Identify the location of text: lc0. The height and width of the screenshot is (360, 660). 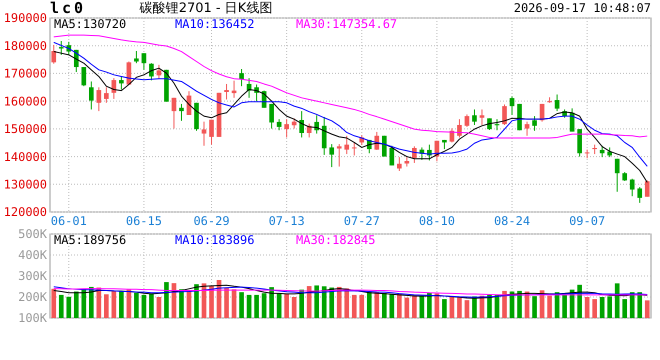
(68, 8).